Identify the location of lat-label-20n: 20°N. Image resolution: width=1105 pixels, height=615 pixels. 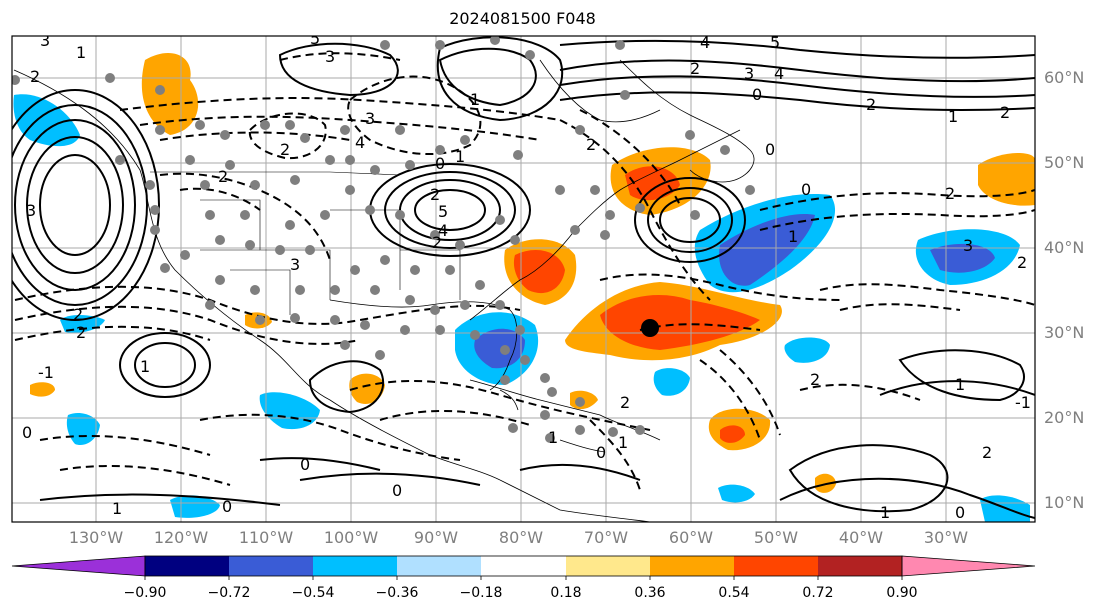
(1064, 417).